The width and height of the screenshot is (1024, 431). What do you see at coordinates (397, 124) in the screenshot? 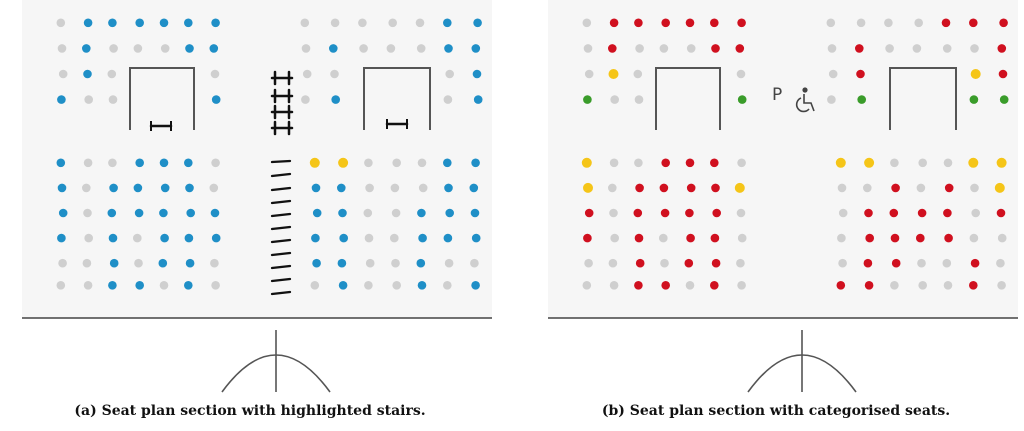
I see `stair-step-right` at bounding box center [397, 124].